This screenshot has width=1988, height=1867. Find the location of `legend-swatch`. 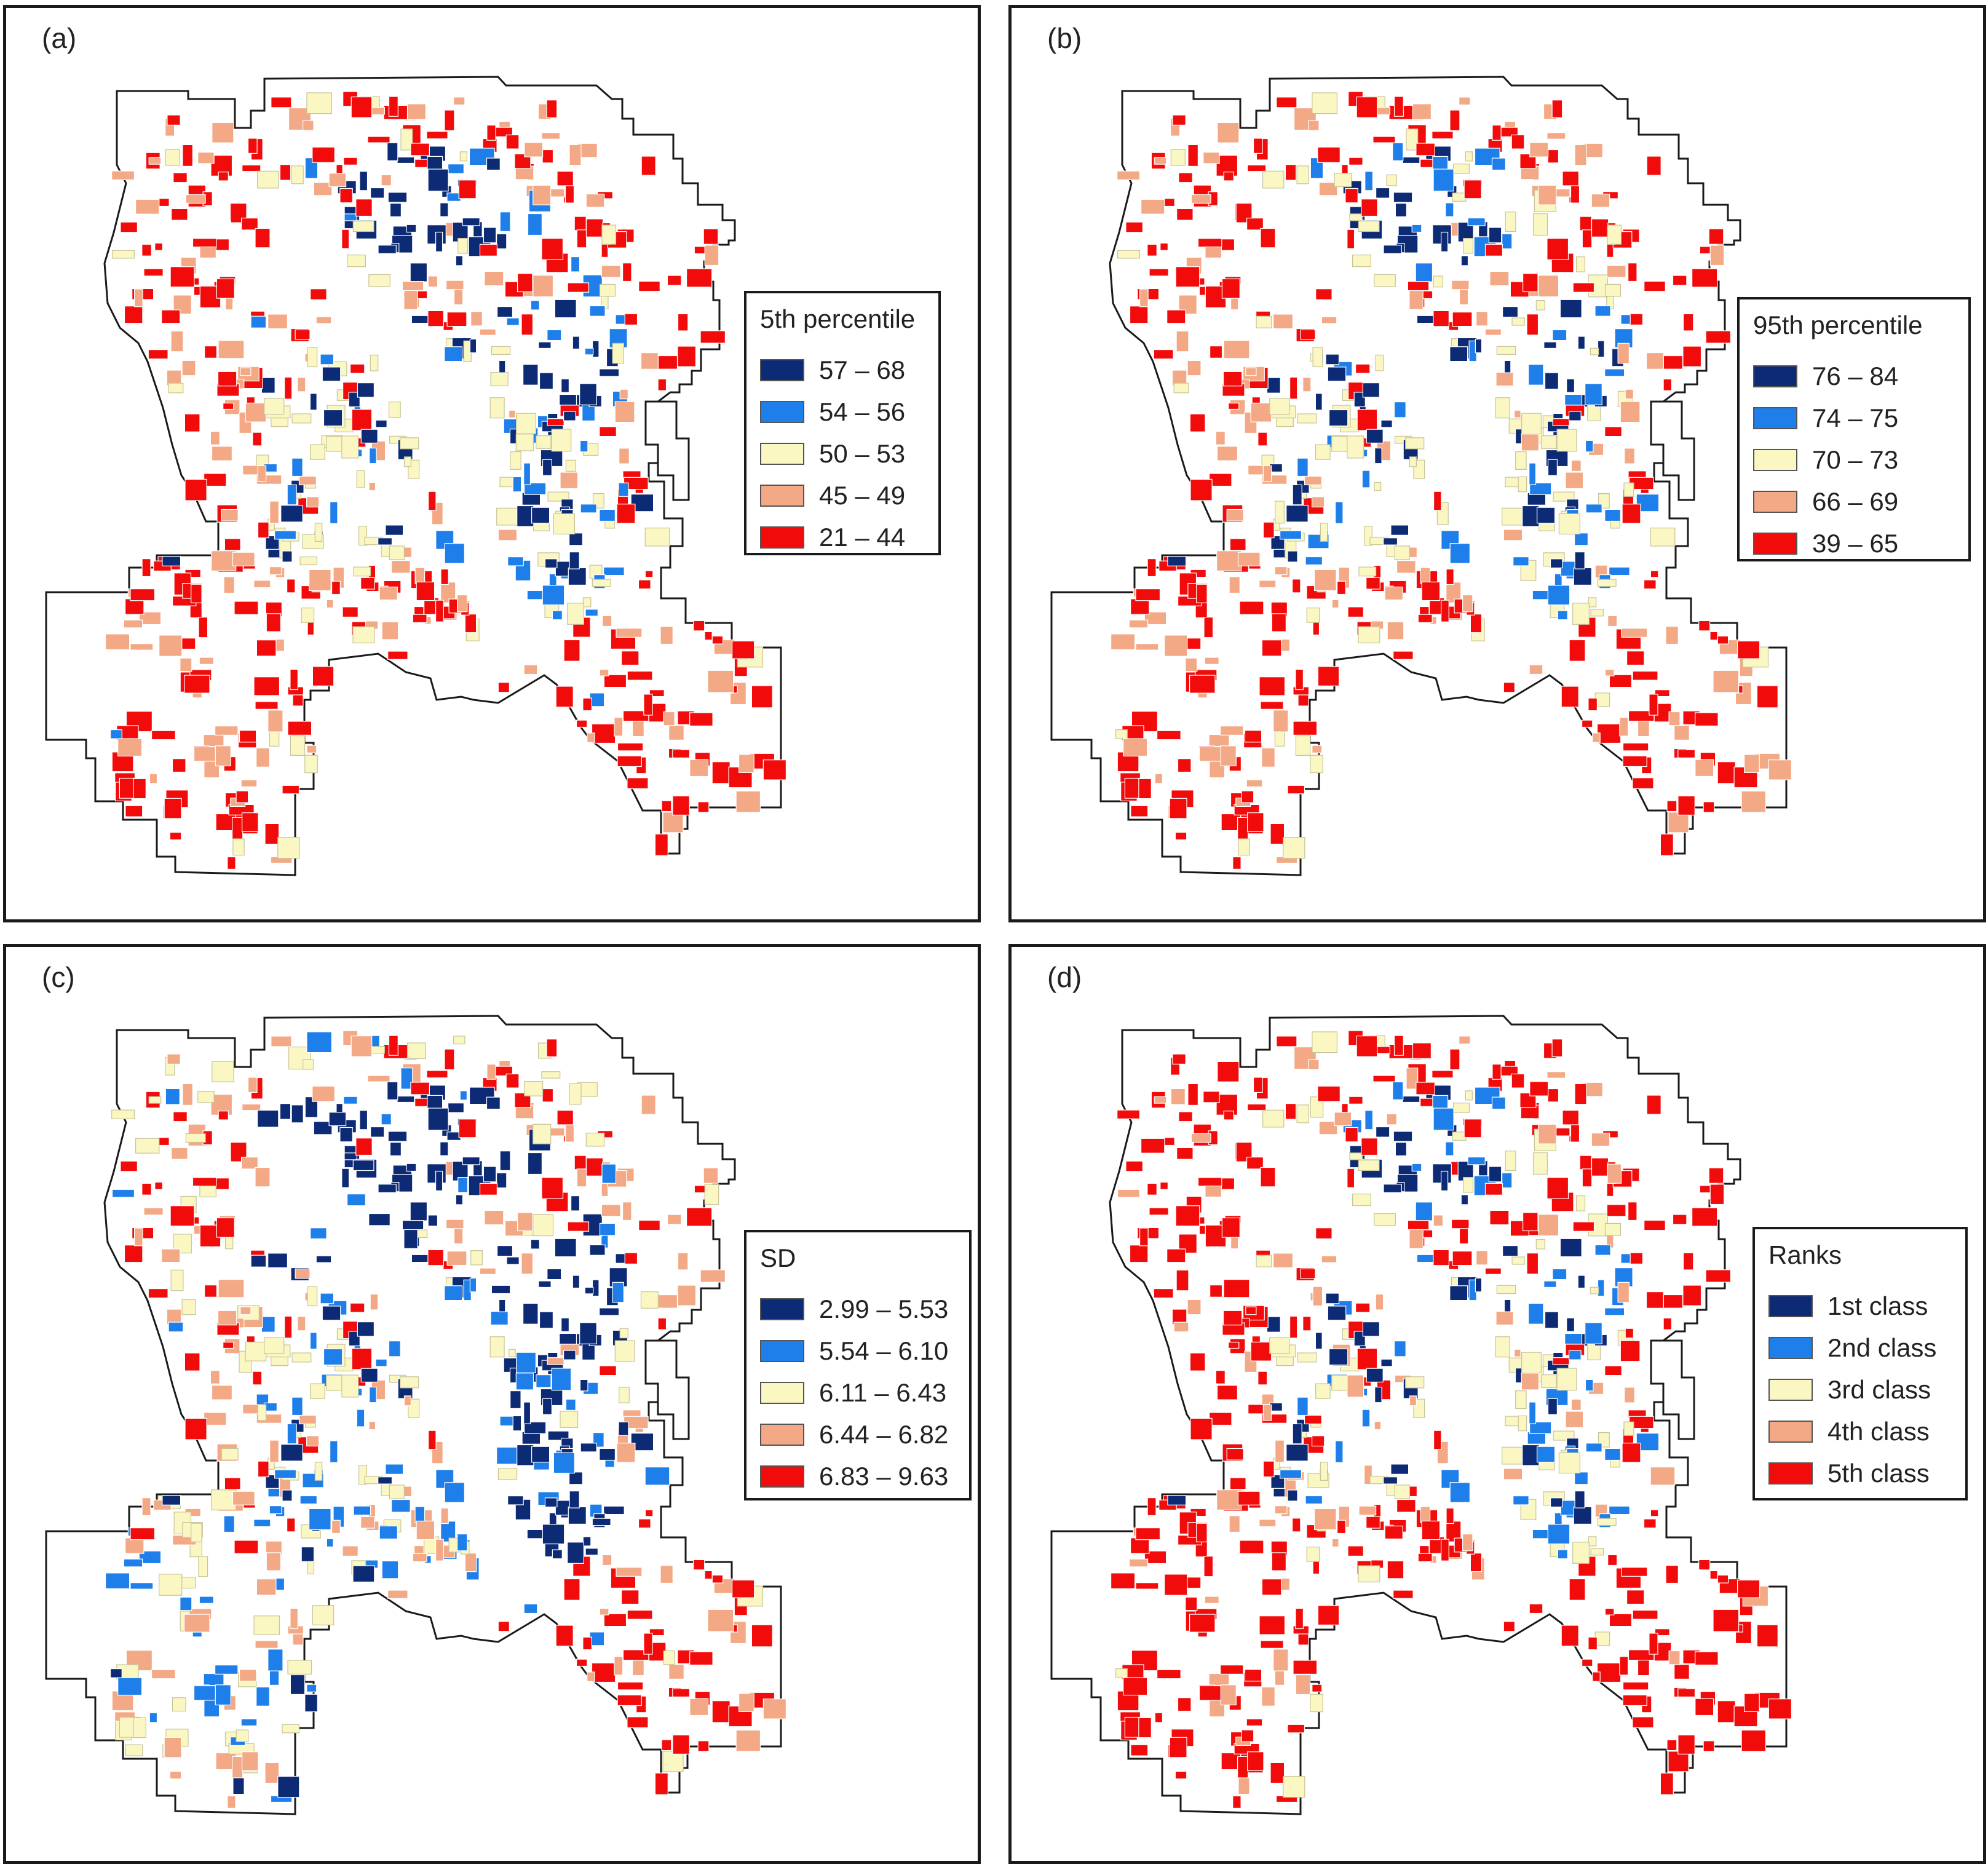

legend-swatch is located at coordinates (1790, 1390).